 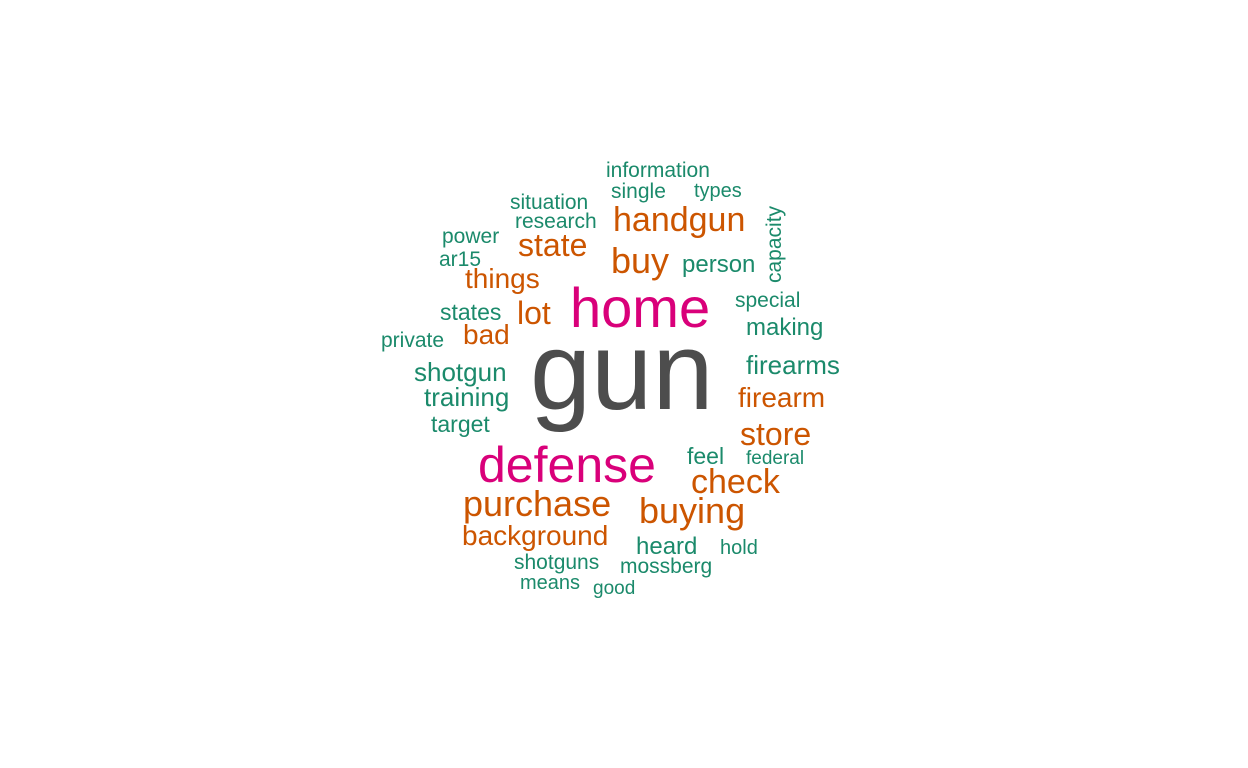 What do you see at coordinates (502, 278) in the screenshot?
I see `word-things: things` at bounding box center [502, 278].